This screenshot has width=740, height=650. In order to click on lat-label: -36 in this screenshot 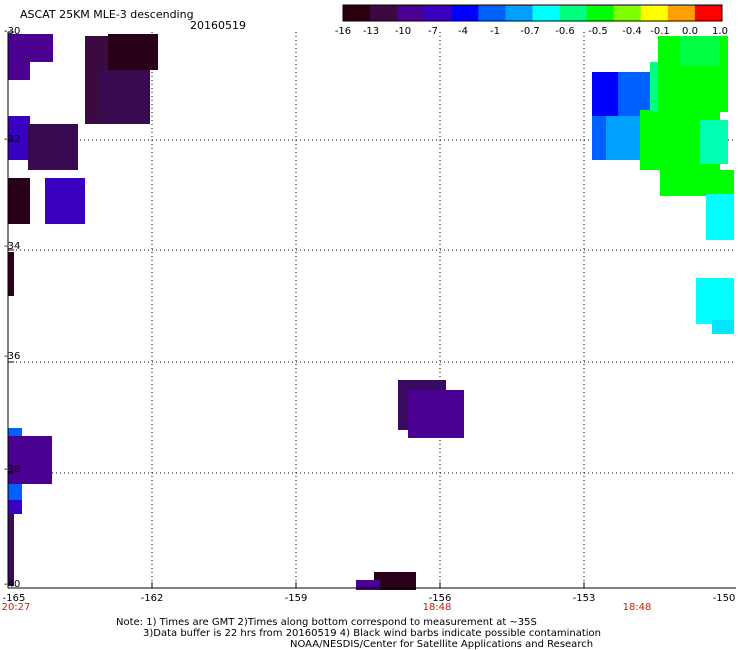, I will do `click(12, 356)`.